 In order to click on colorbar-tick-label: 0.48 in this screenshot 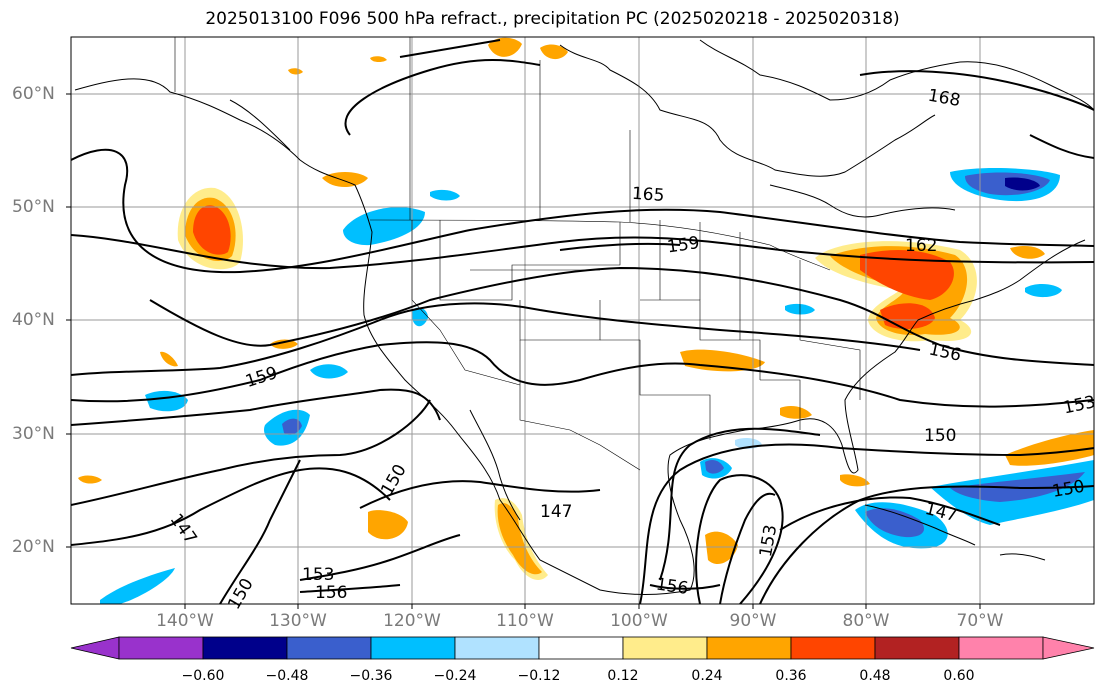, I will do `click(875, 676)`.